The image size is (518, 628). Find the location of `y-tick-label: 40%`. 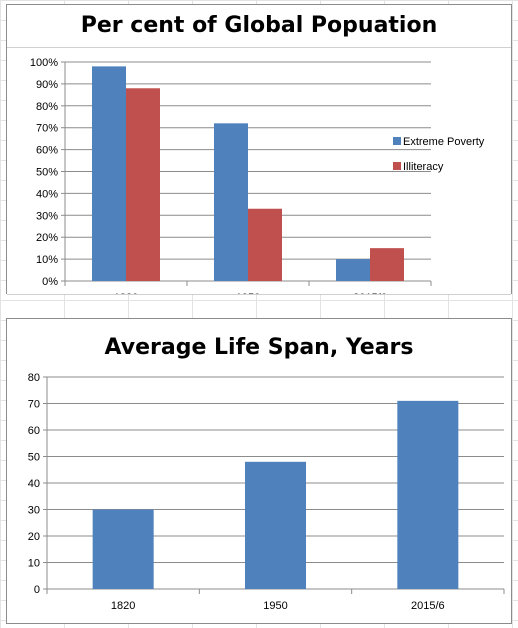

y-tick-label: 40% is located at coordinates (47, 194).